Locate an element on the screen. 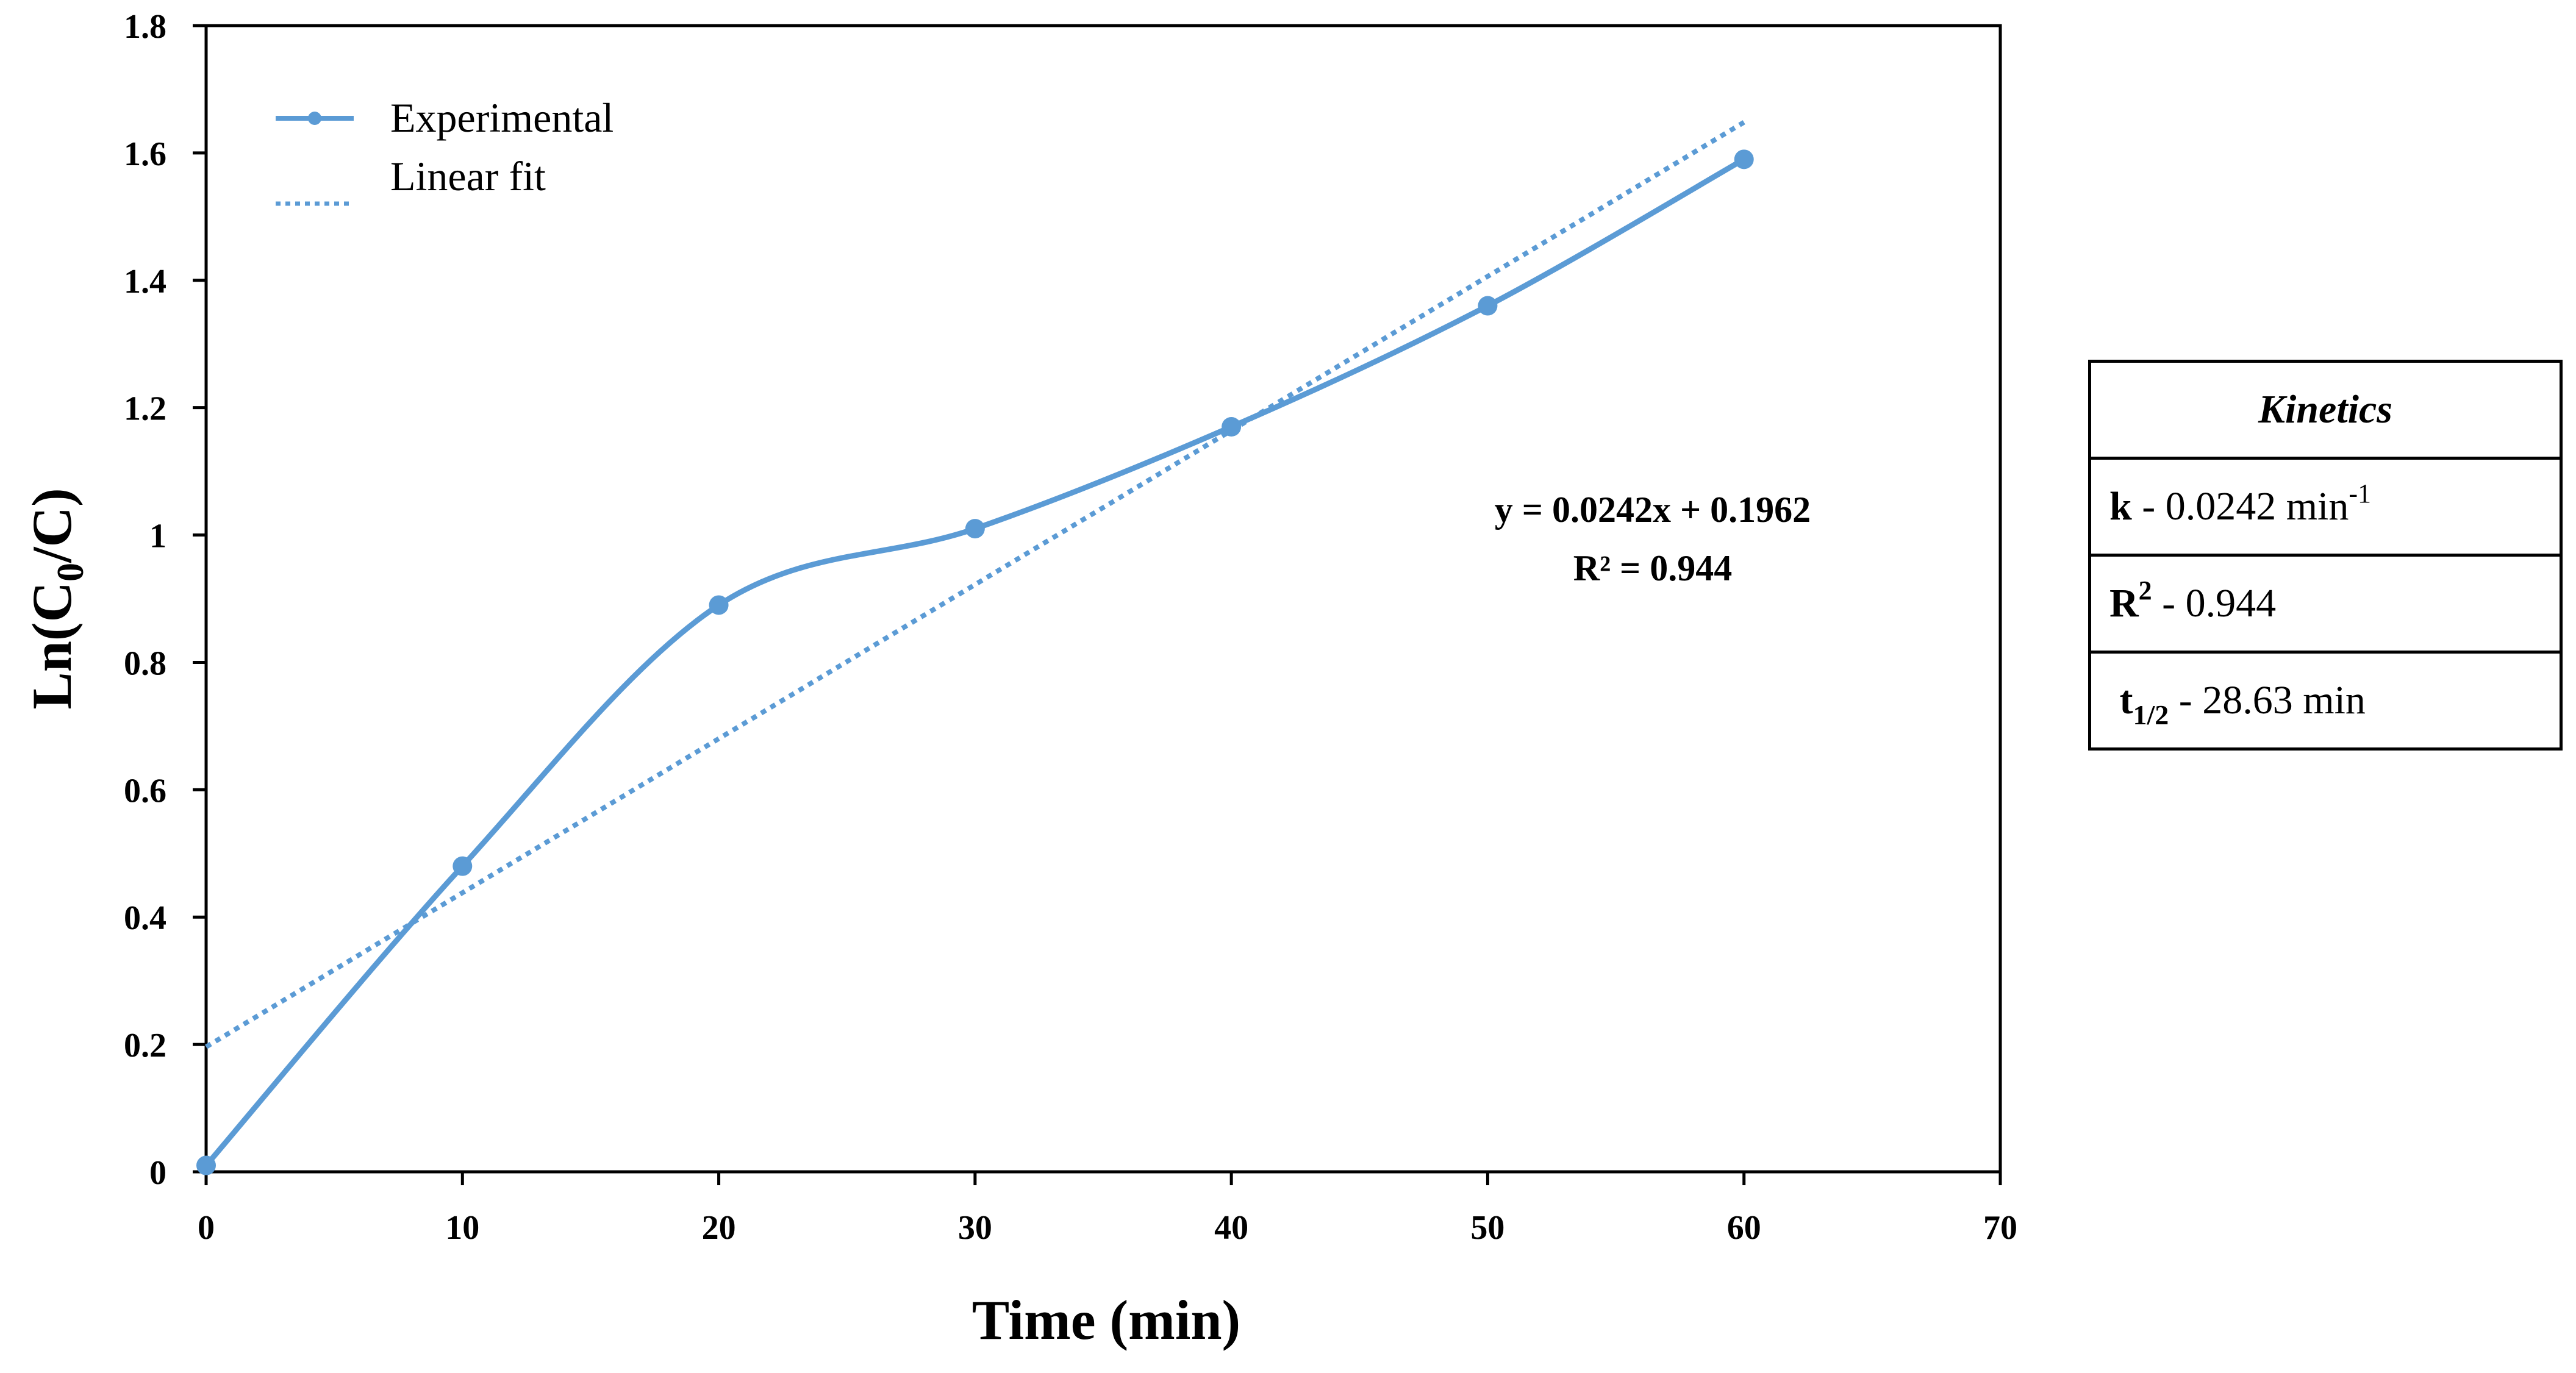 The width and height of the screenshot is (2576, 1373). y-axis-title: Ln(C0/C) is located at coordinates (56, 598).